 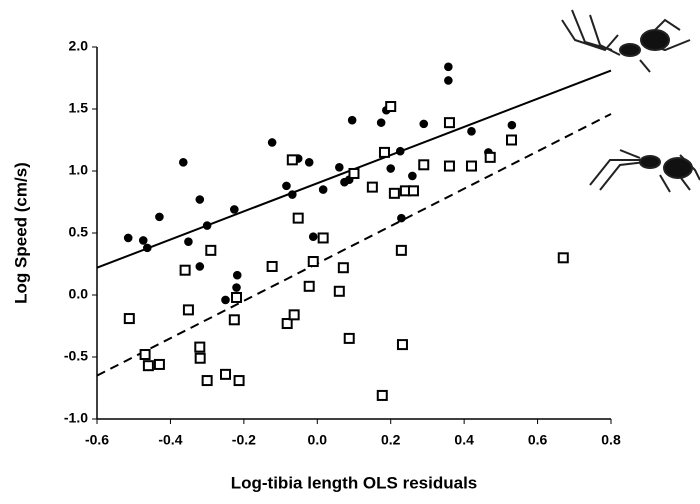 What do you see at coordinates (611, 440) in the screenshot?
I see `x-tick-label: 0.8` at bounding box center [611, 440].